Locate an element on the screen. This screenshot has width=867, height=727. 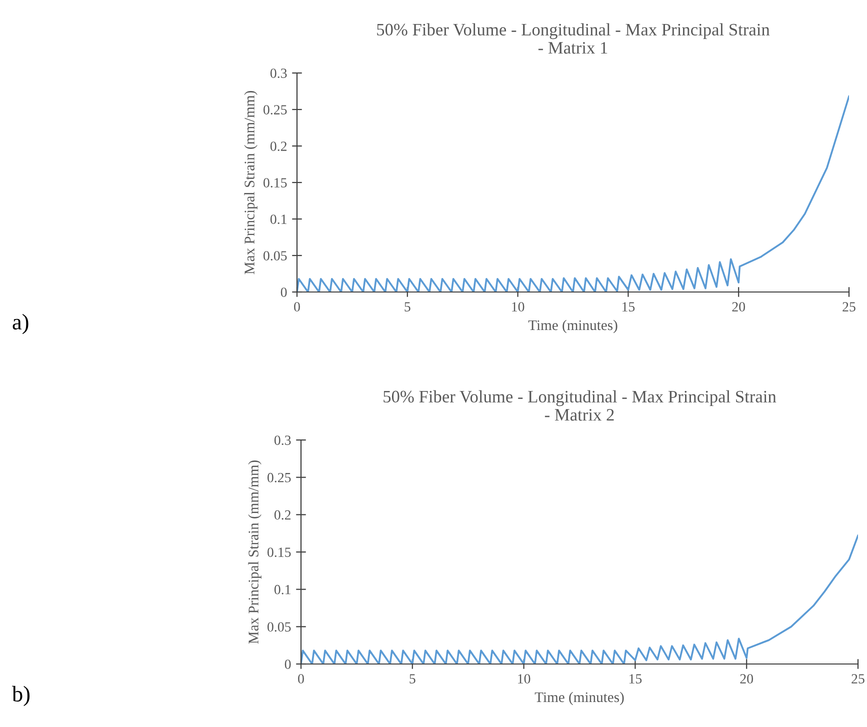
chart-title: 50% Fiber Volume - Longitudinal - Max Principal Strain - Matrix 1 is located at coordinates (573, 38).